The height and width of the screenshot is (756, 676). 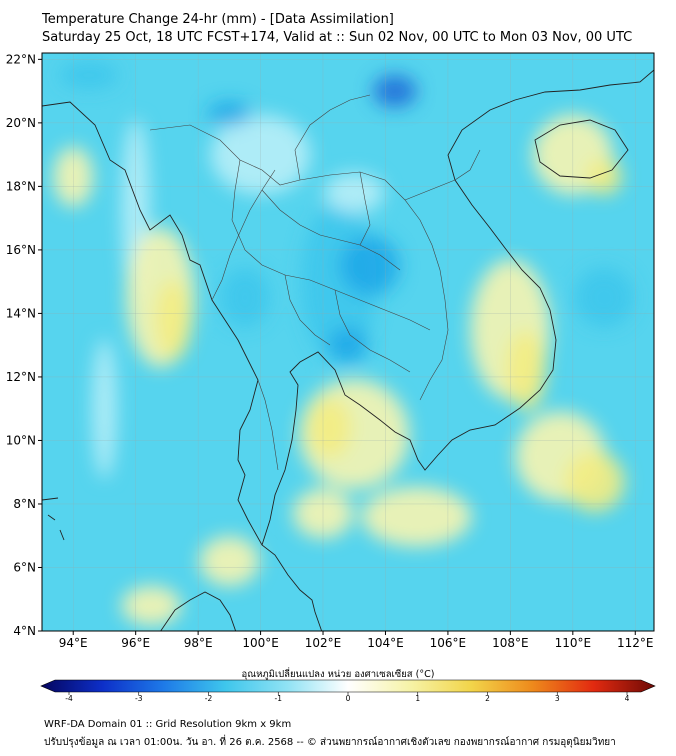 What do you see at coordinates (21, 377) in the screenshot?
I see `tick-label-lat: 12°N` at bounding box center [21, 377].